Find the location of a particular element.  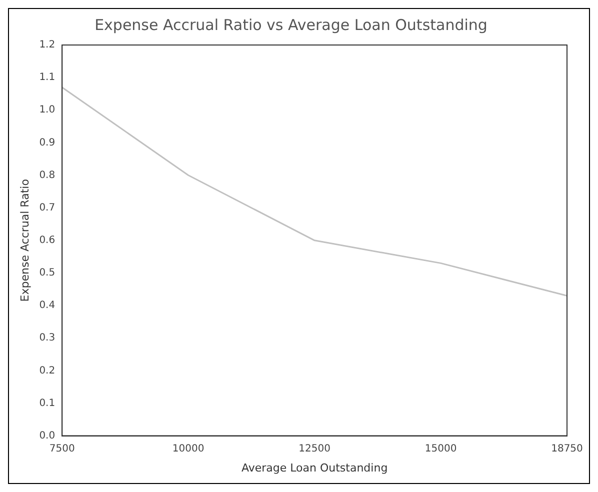

y-tick-label: 0.1 is located at coordinates (47, 403).